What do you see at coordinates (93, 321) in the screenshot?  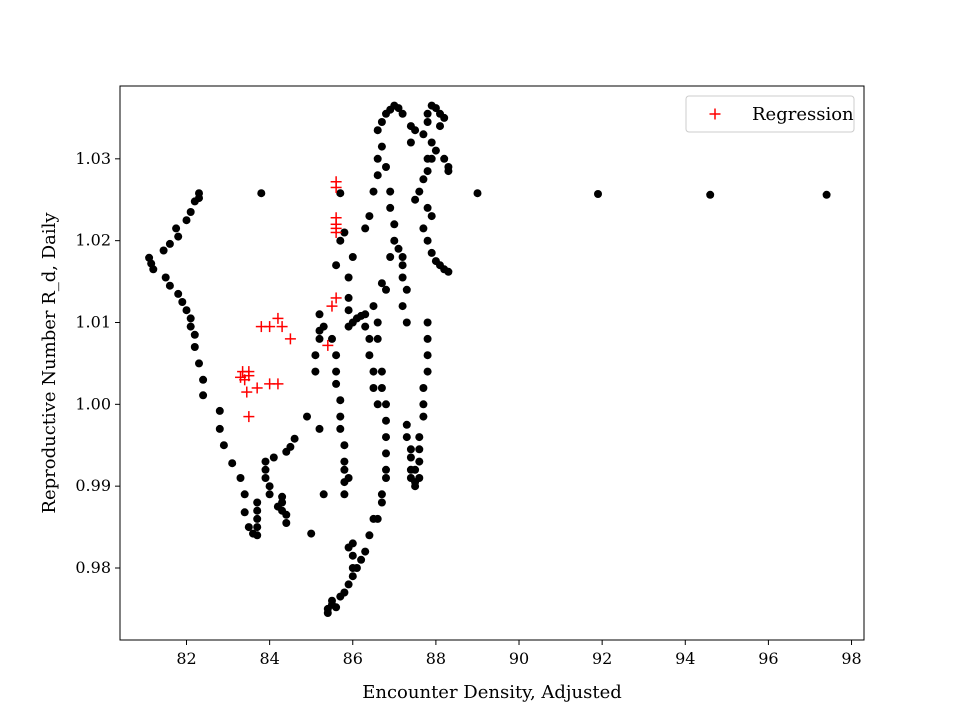 I see `y-tick-label: 1.01` at bounding box center [93, 321].